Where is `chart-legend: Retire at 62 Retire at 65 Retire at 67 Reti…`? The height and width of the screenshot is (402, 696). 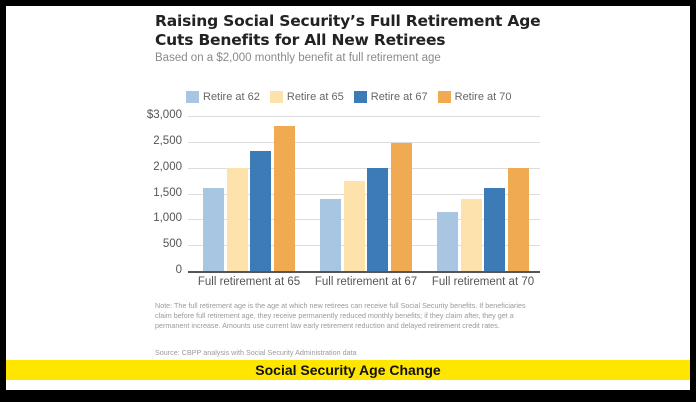
chart-legend: Retire at 62 Retire at 65 Retire at 67 Reti… is located at coordinates (349, 97).